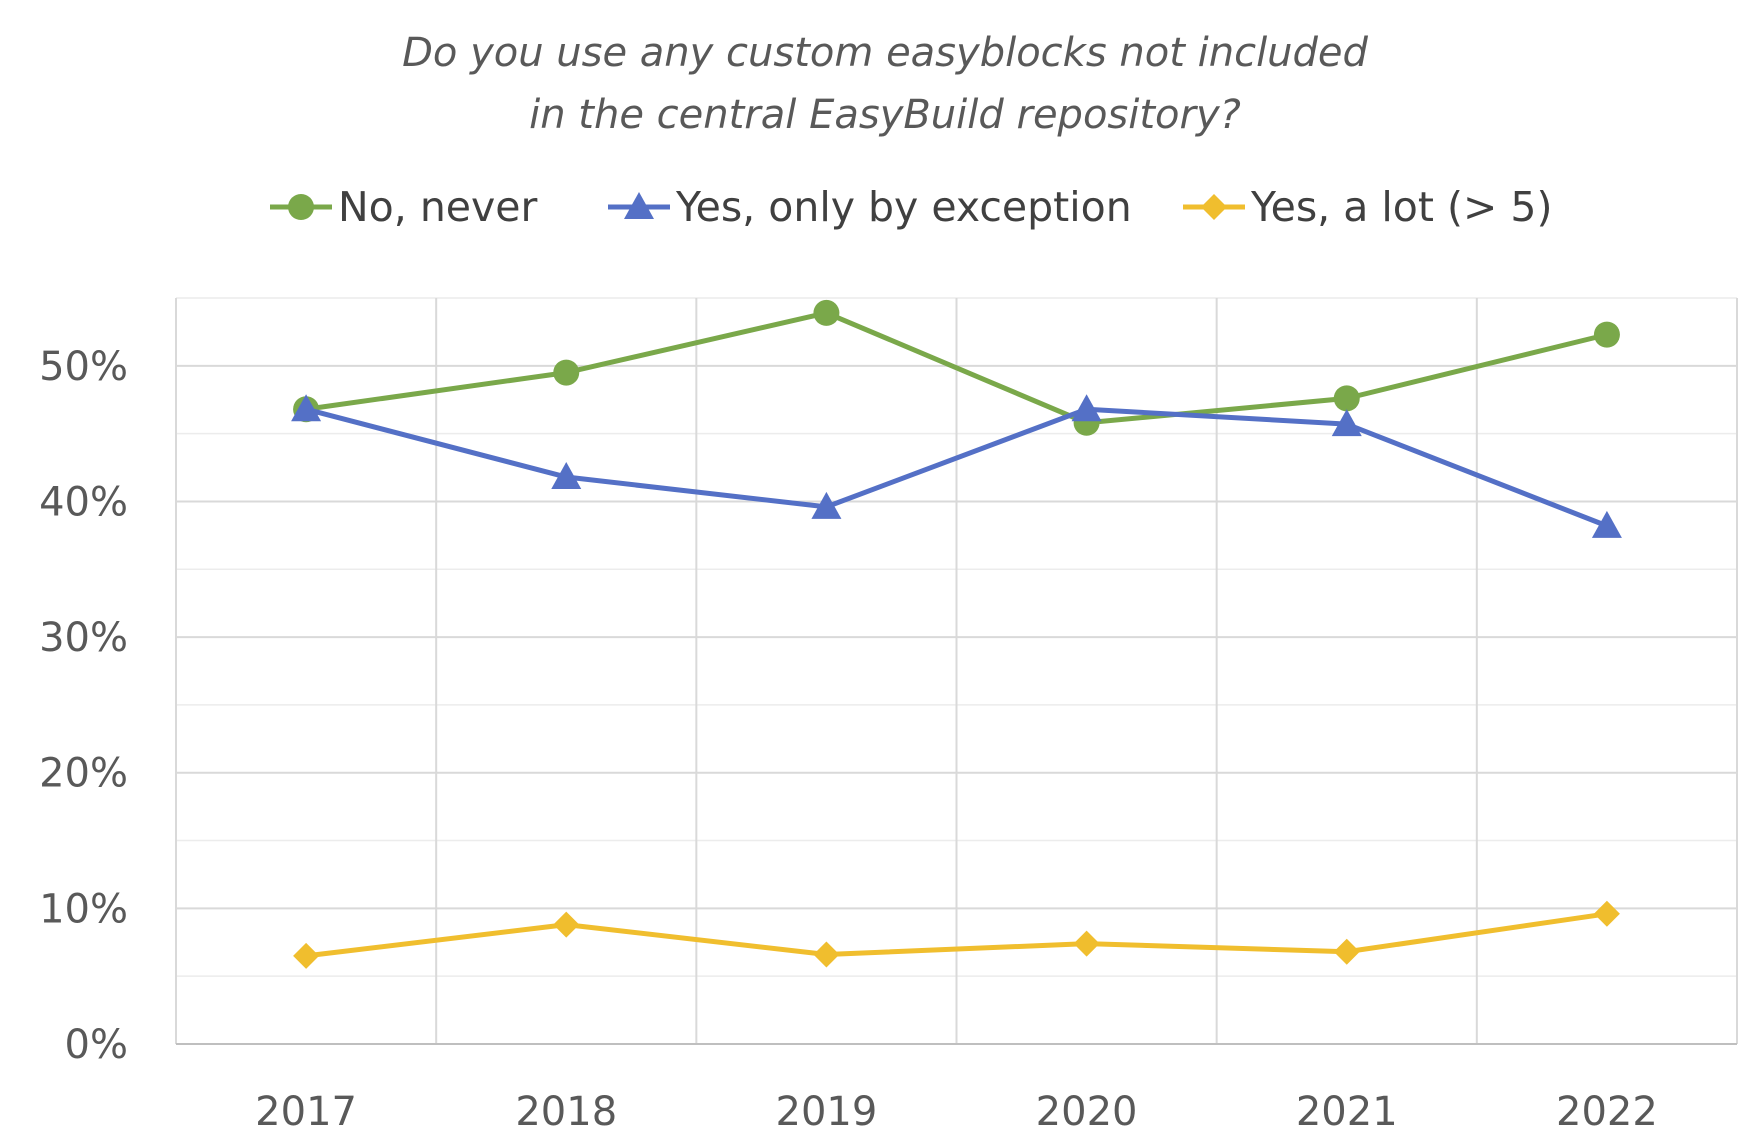  I want to click on y-tick-label: 40%, so click(83, 502).